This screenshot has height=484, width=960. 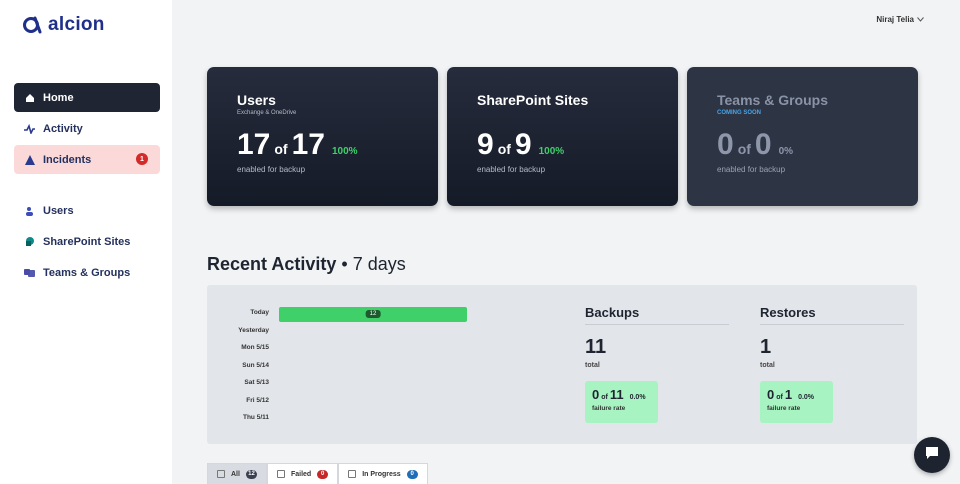 I want to click on restores-failure-box: 0 of 1 0.0% failure rate, so click(x=796, y=402).